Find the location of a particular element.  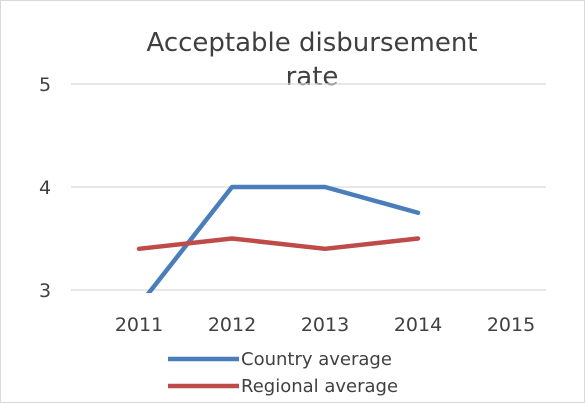

x-tick-label: 2013 is located at coordinates (325, 325).